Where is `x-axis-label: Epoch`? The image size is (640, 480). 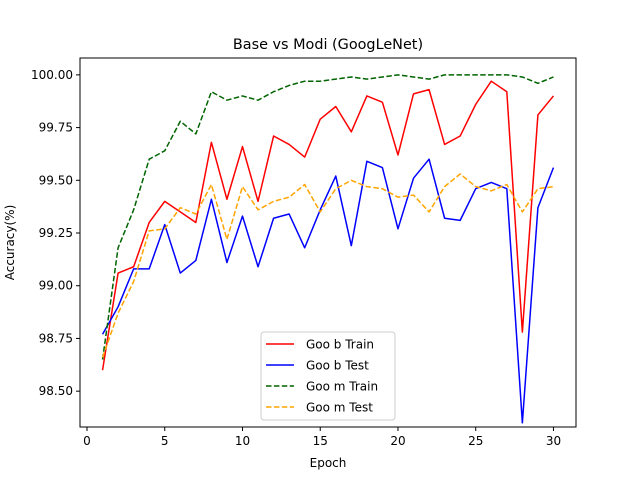
x-axis-label: Epoch is located at coordinates (328, 463).